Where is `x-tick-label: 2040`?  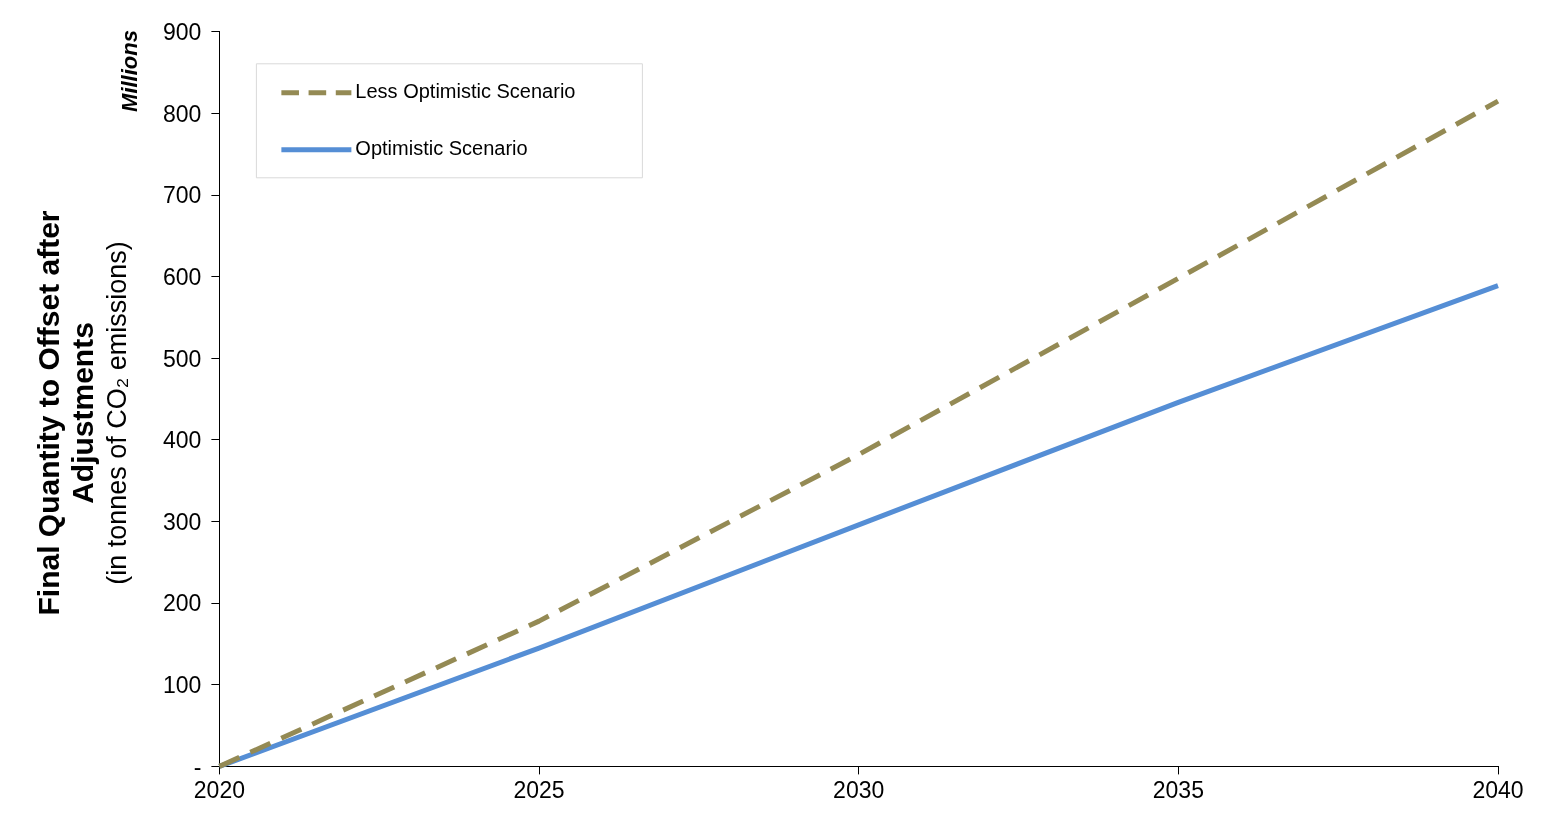
x-tick-label: 2040 is located at coordinates (1498, 789).